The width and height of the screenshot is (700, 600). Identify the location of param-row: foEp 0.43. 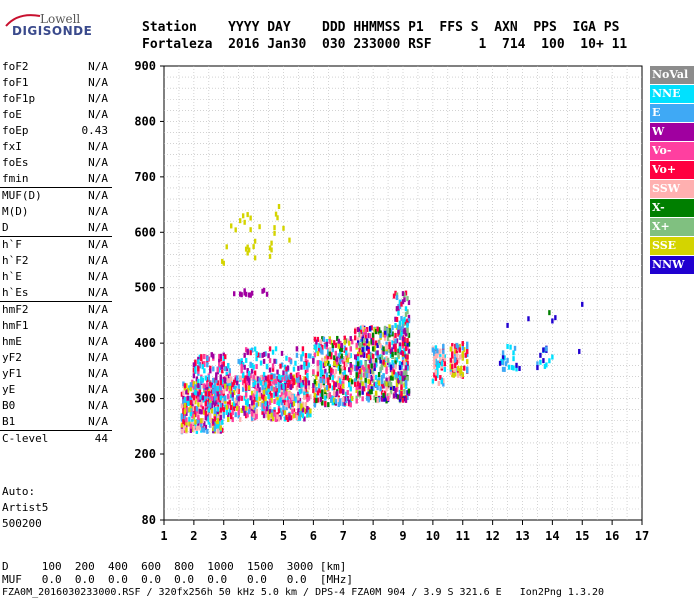
(56, 131).